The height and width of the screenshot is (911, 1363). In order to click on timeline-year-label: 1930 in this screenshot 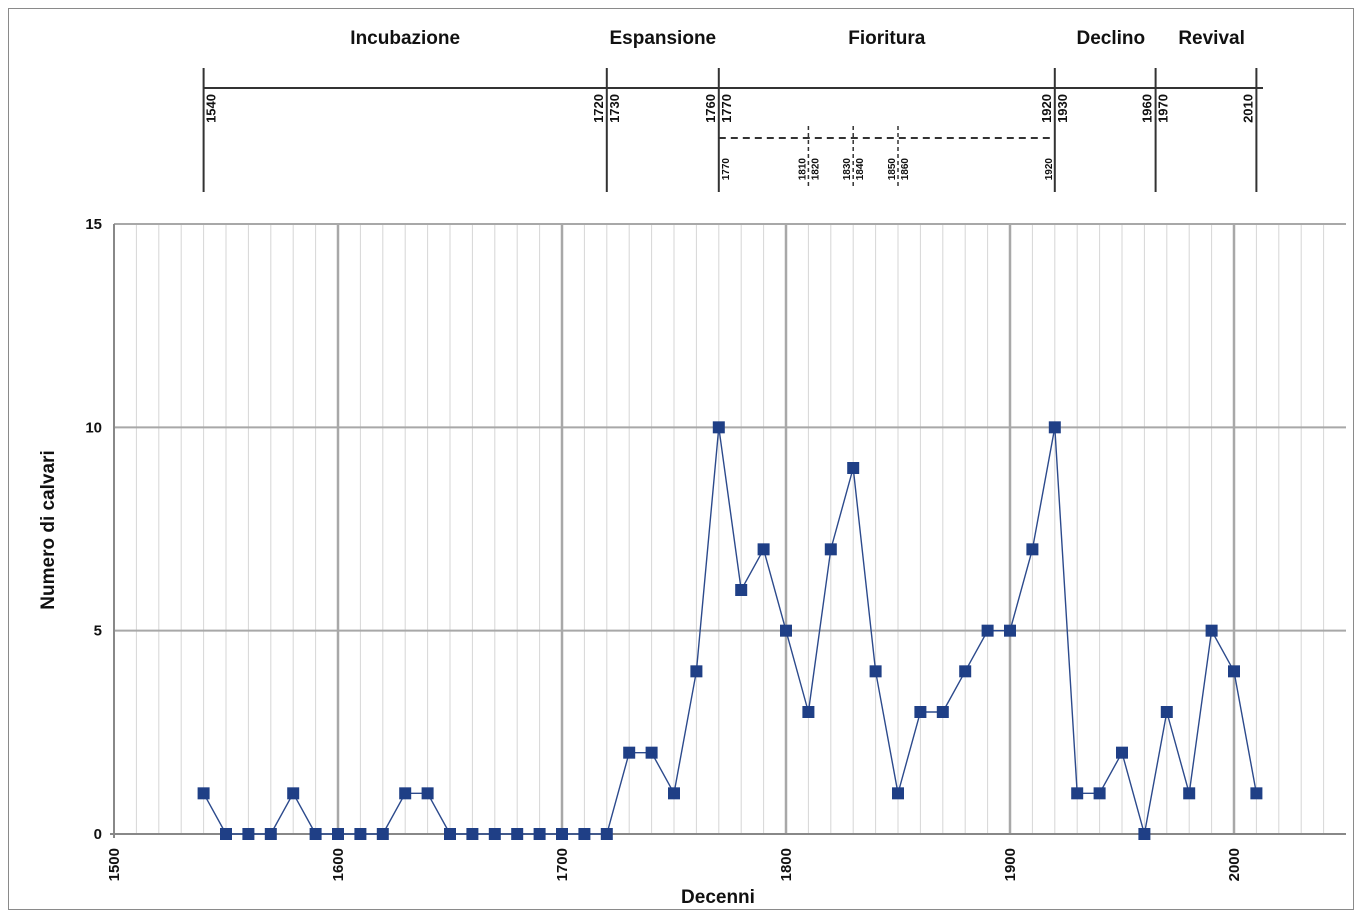, I will do `click(1062, 108)`.